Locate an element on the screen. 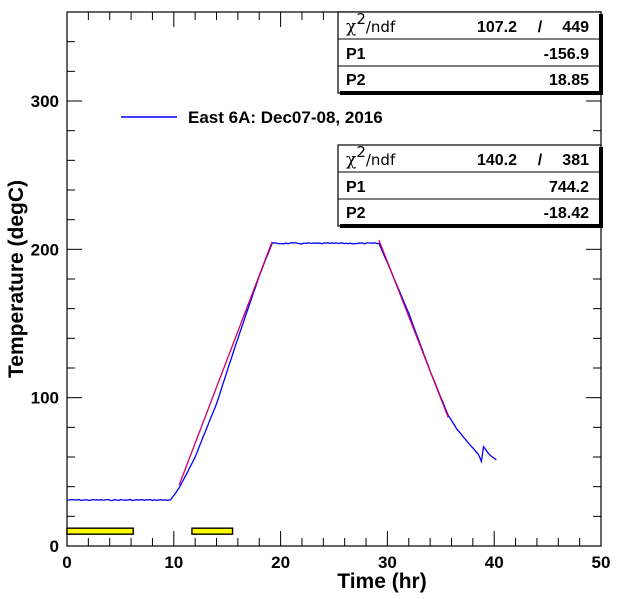  chi-value: 107.2 is located at coordinates (497, 27).